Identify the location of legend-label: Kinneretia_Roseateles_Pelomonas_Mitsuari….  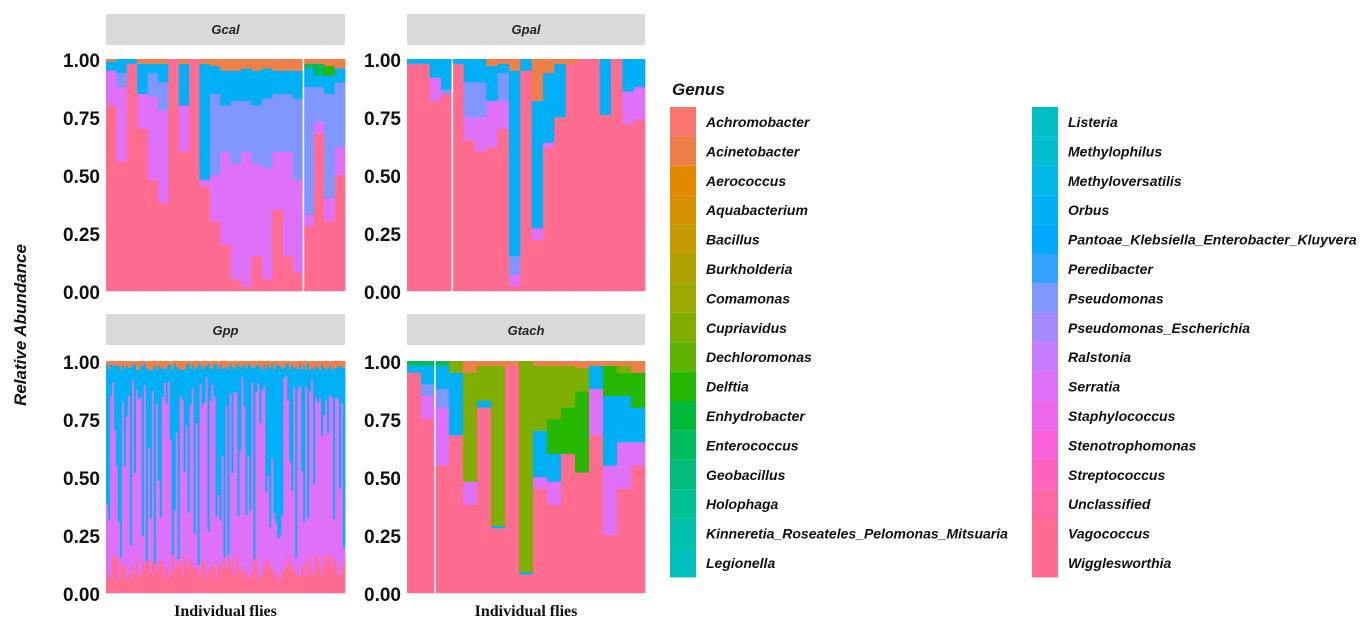
(857, 534).